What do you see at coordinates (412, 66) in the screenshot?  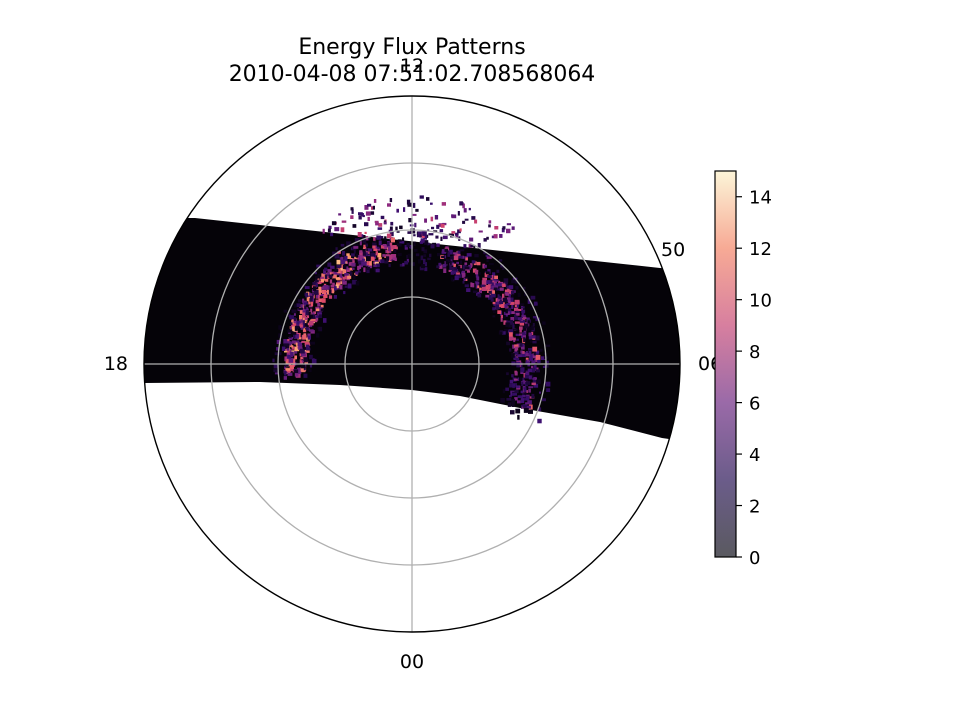 I see `theta-label-top: 12` at bounding box center [412, 66].